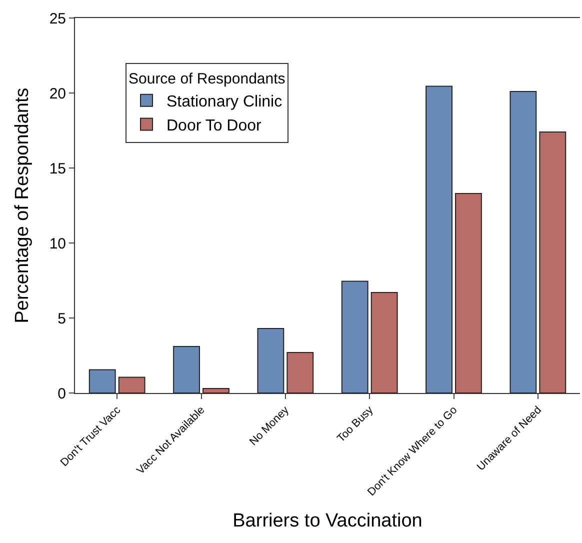  What do you see at coordinates (23, 206) in the screenshot?
I see `y-axis-title: Percentage of Respondants` at bounding box center [23, 206].